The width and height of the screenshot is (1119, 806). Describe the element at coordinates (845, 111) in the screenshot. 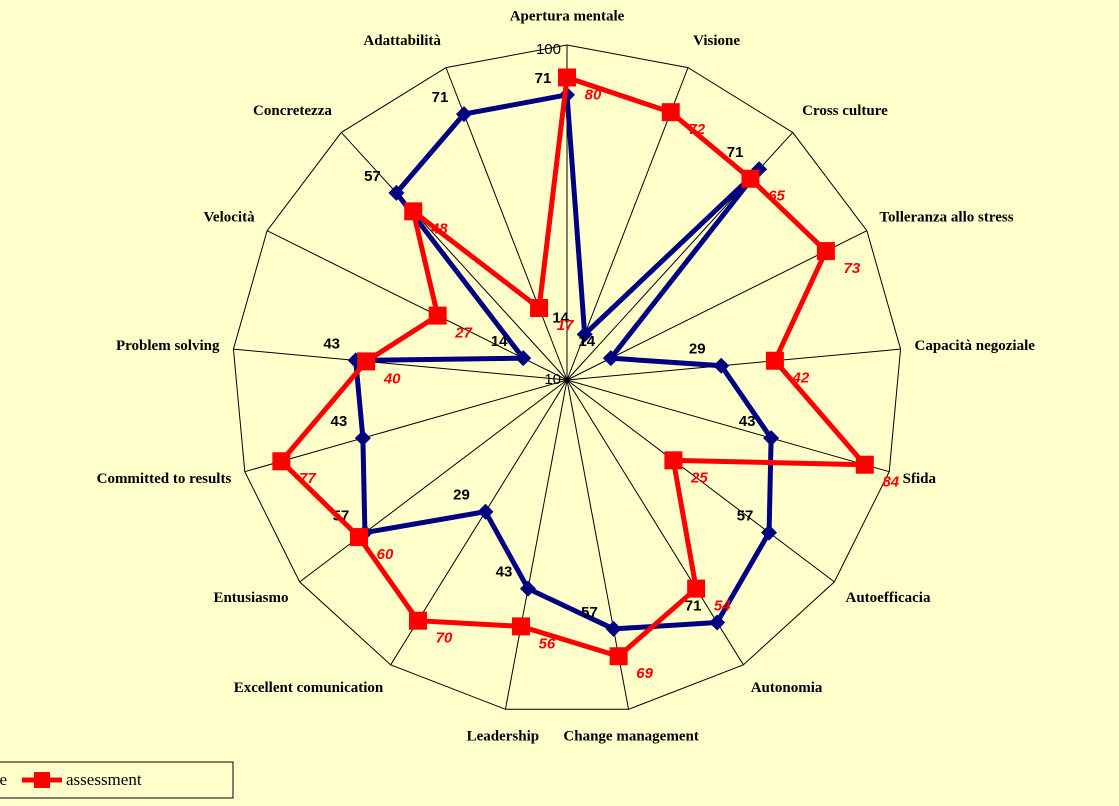

I see `category-label: Cross culture` at that location.